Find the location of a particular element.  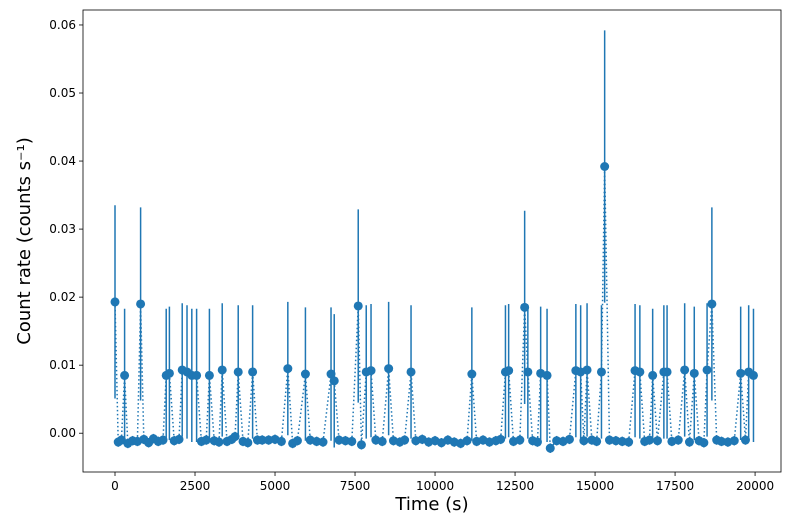

x-tick-label: 2500 is located at coordinates (195, 486).